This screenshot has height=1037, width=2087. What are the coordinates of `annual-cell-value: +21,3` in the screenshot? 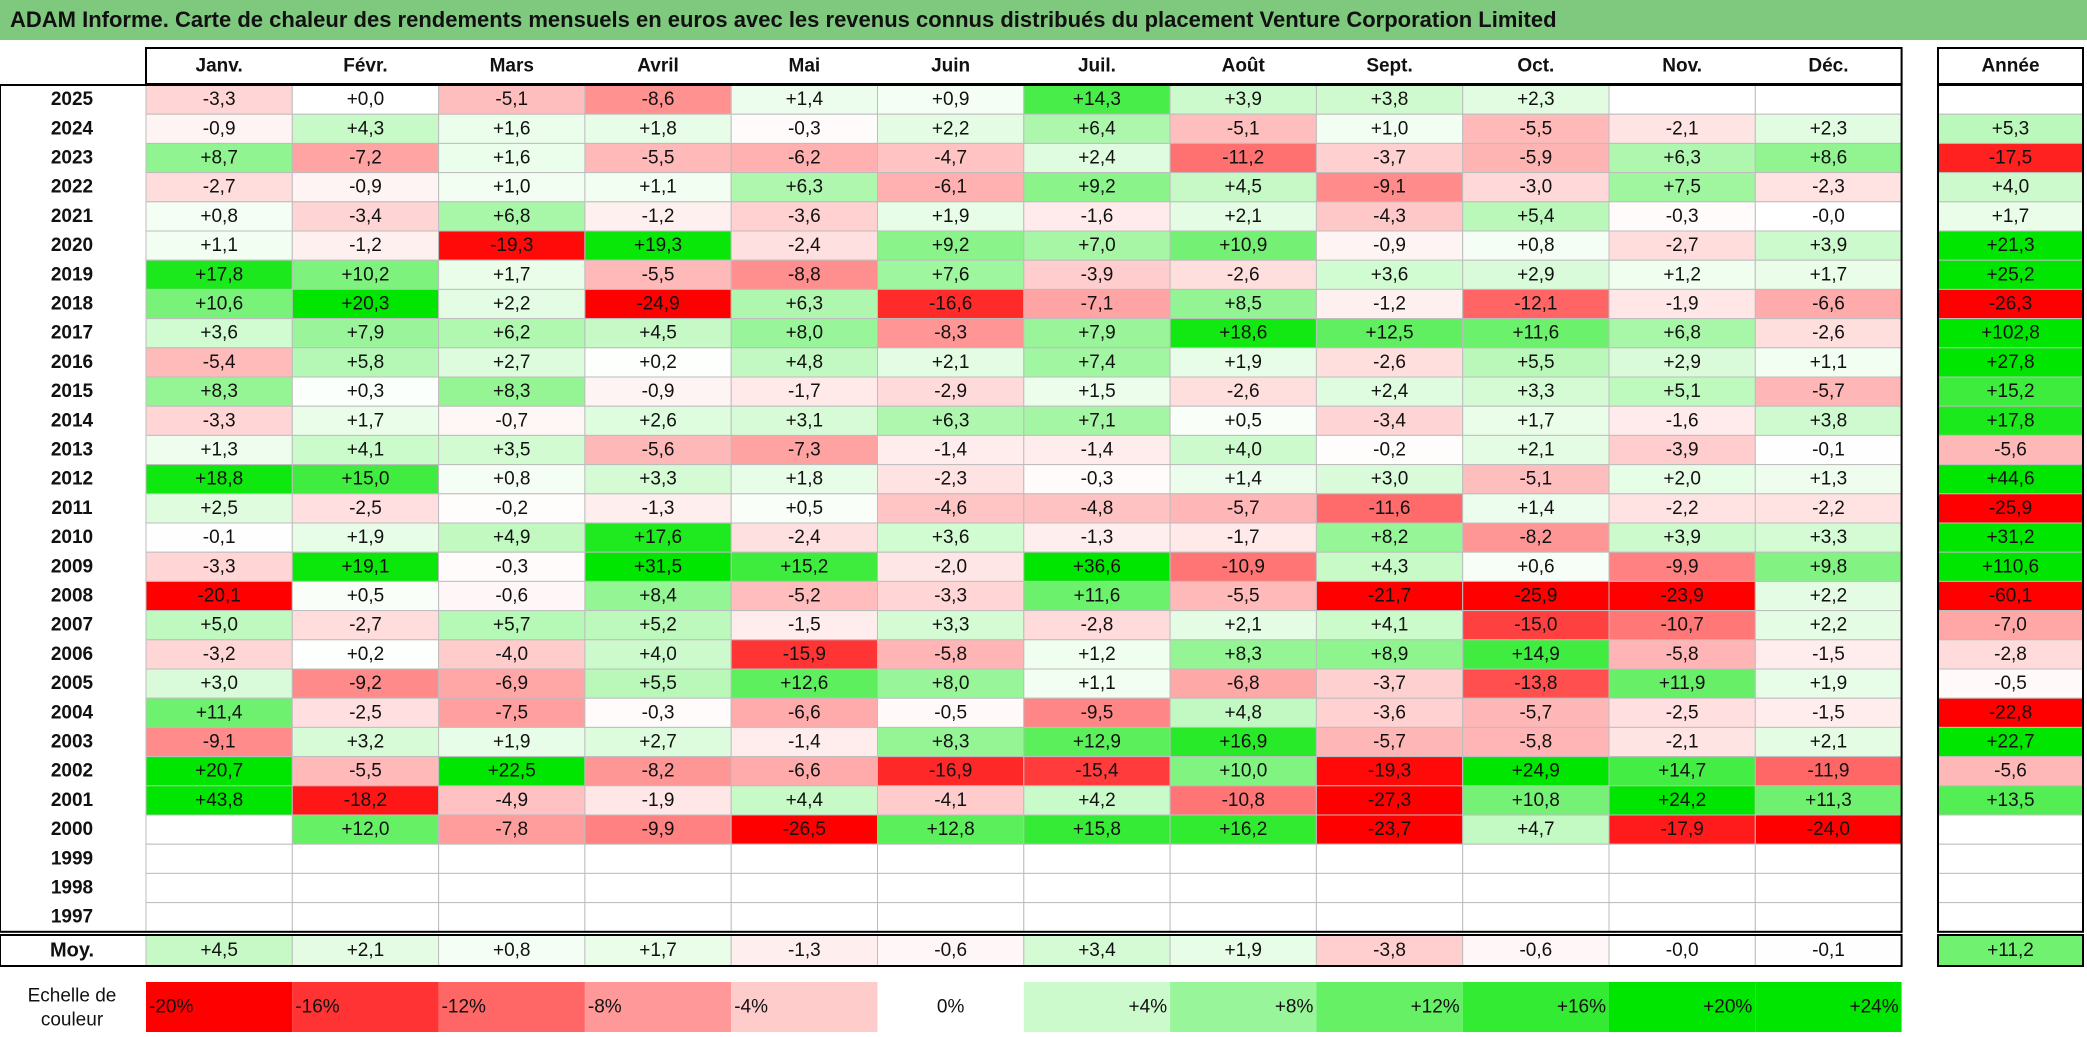 It's located at (2010, 245).